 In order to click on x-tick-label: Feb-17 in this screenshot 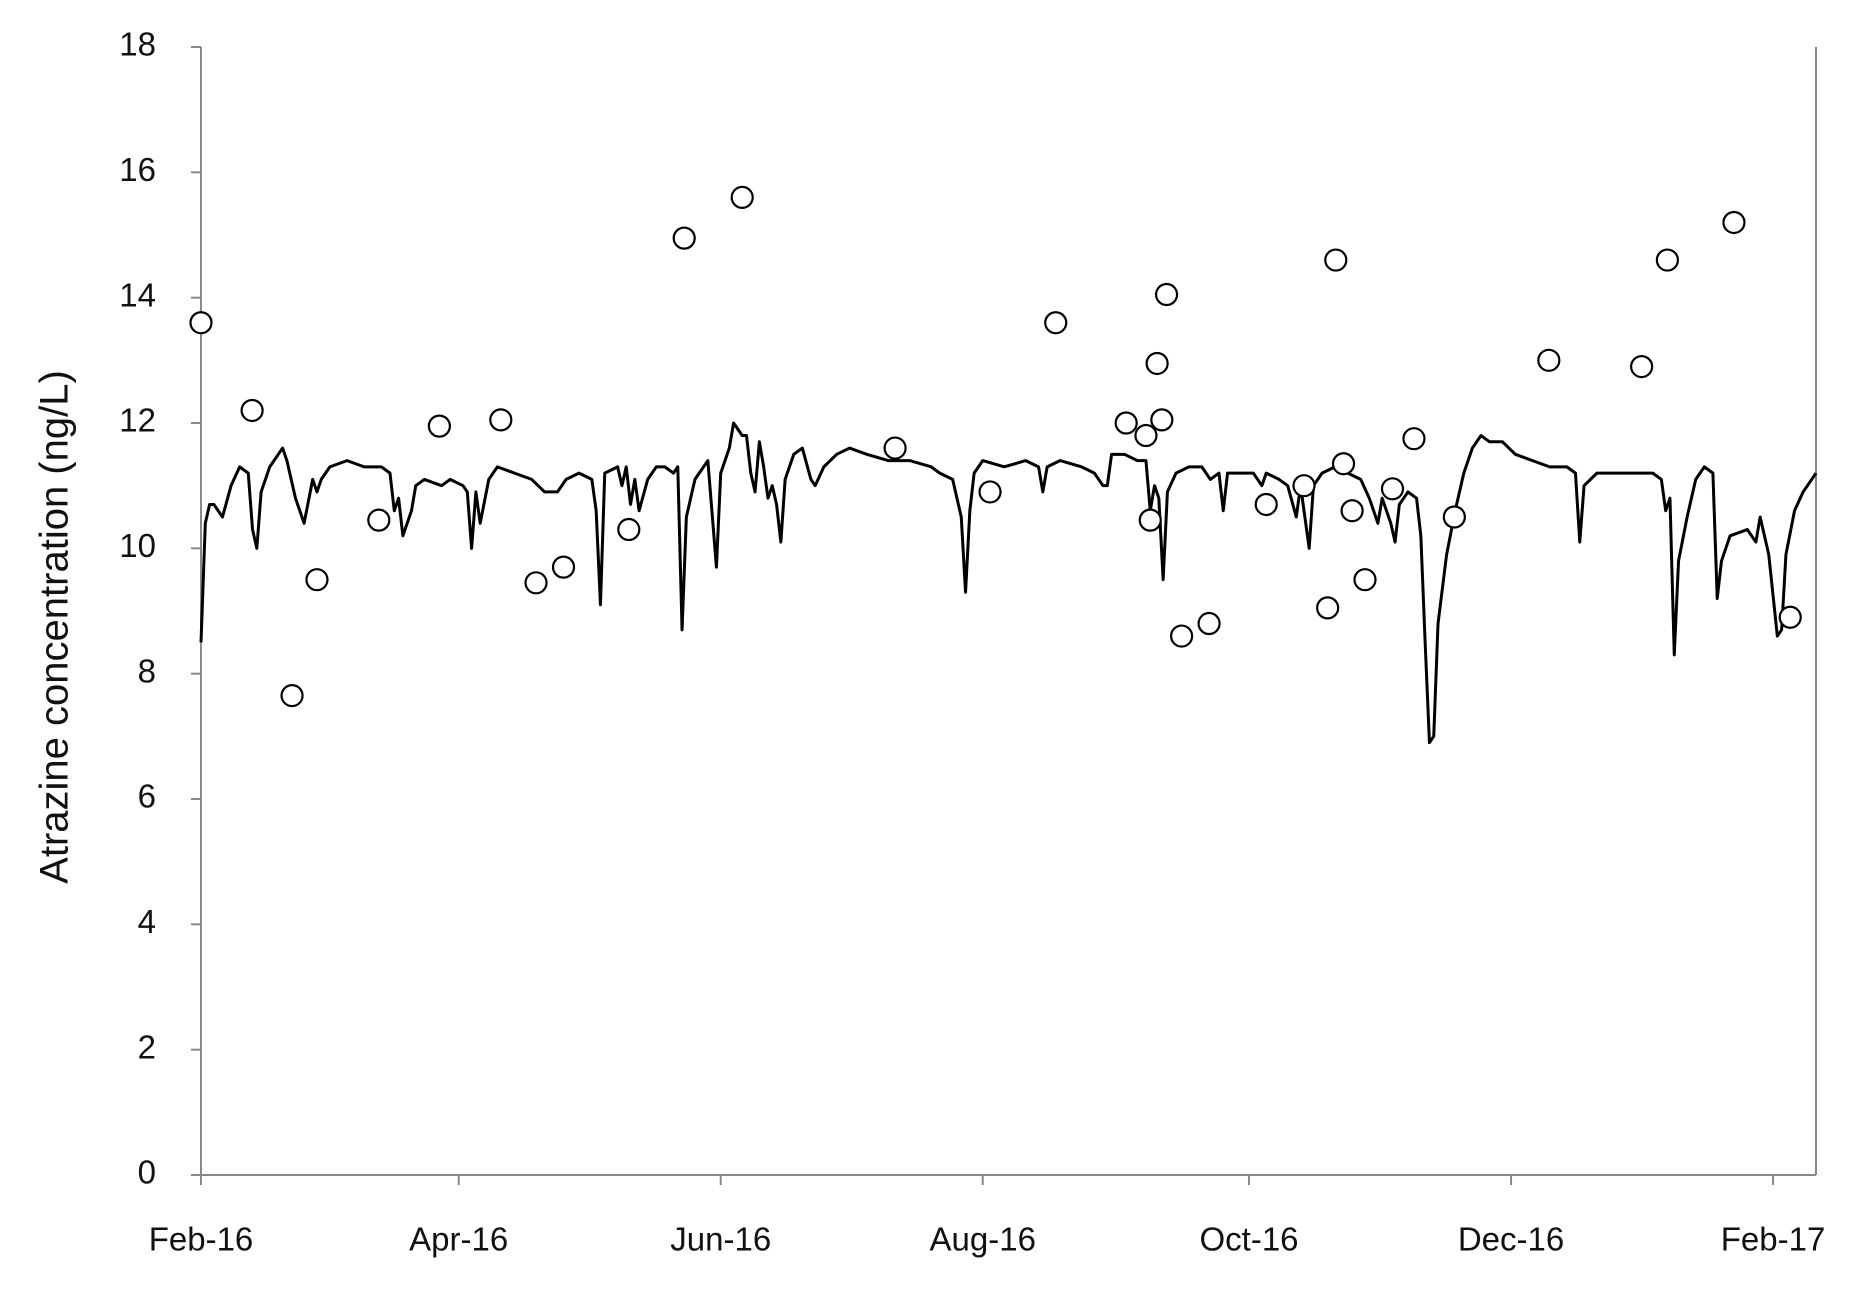, I will do `click(1773, 1239)`.